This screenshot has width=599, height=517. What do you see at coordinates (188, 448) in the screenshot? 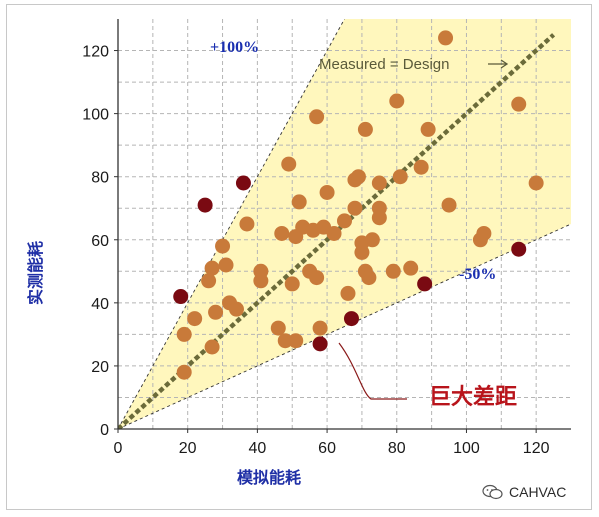
I see `x-tick-label: 20` at bounding box center [188, 448].